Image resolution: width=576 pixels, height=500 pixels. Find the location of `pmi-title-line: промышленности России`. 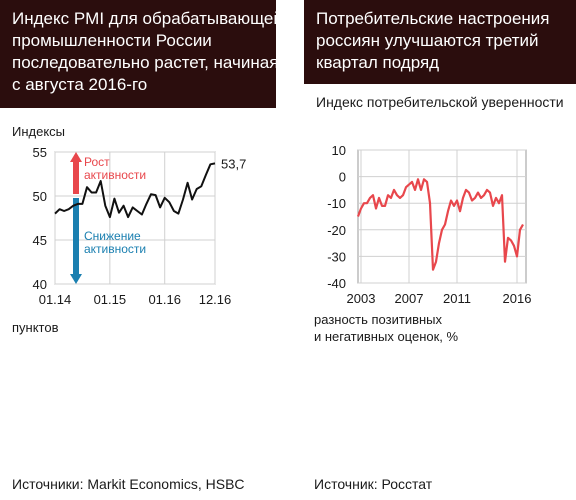

pmi-title-line: промышленности России is located at coordinates (112, 40).